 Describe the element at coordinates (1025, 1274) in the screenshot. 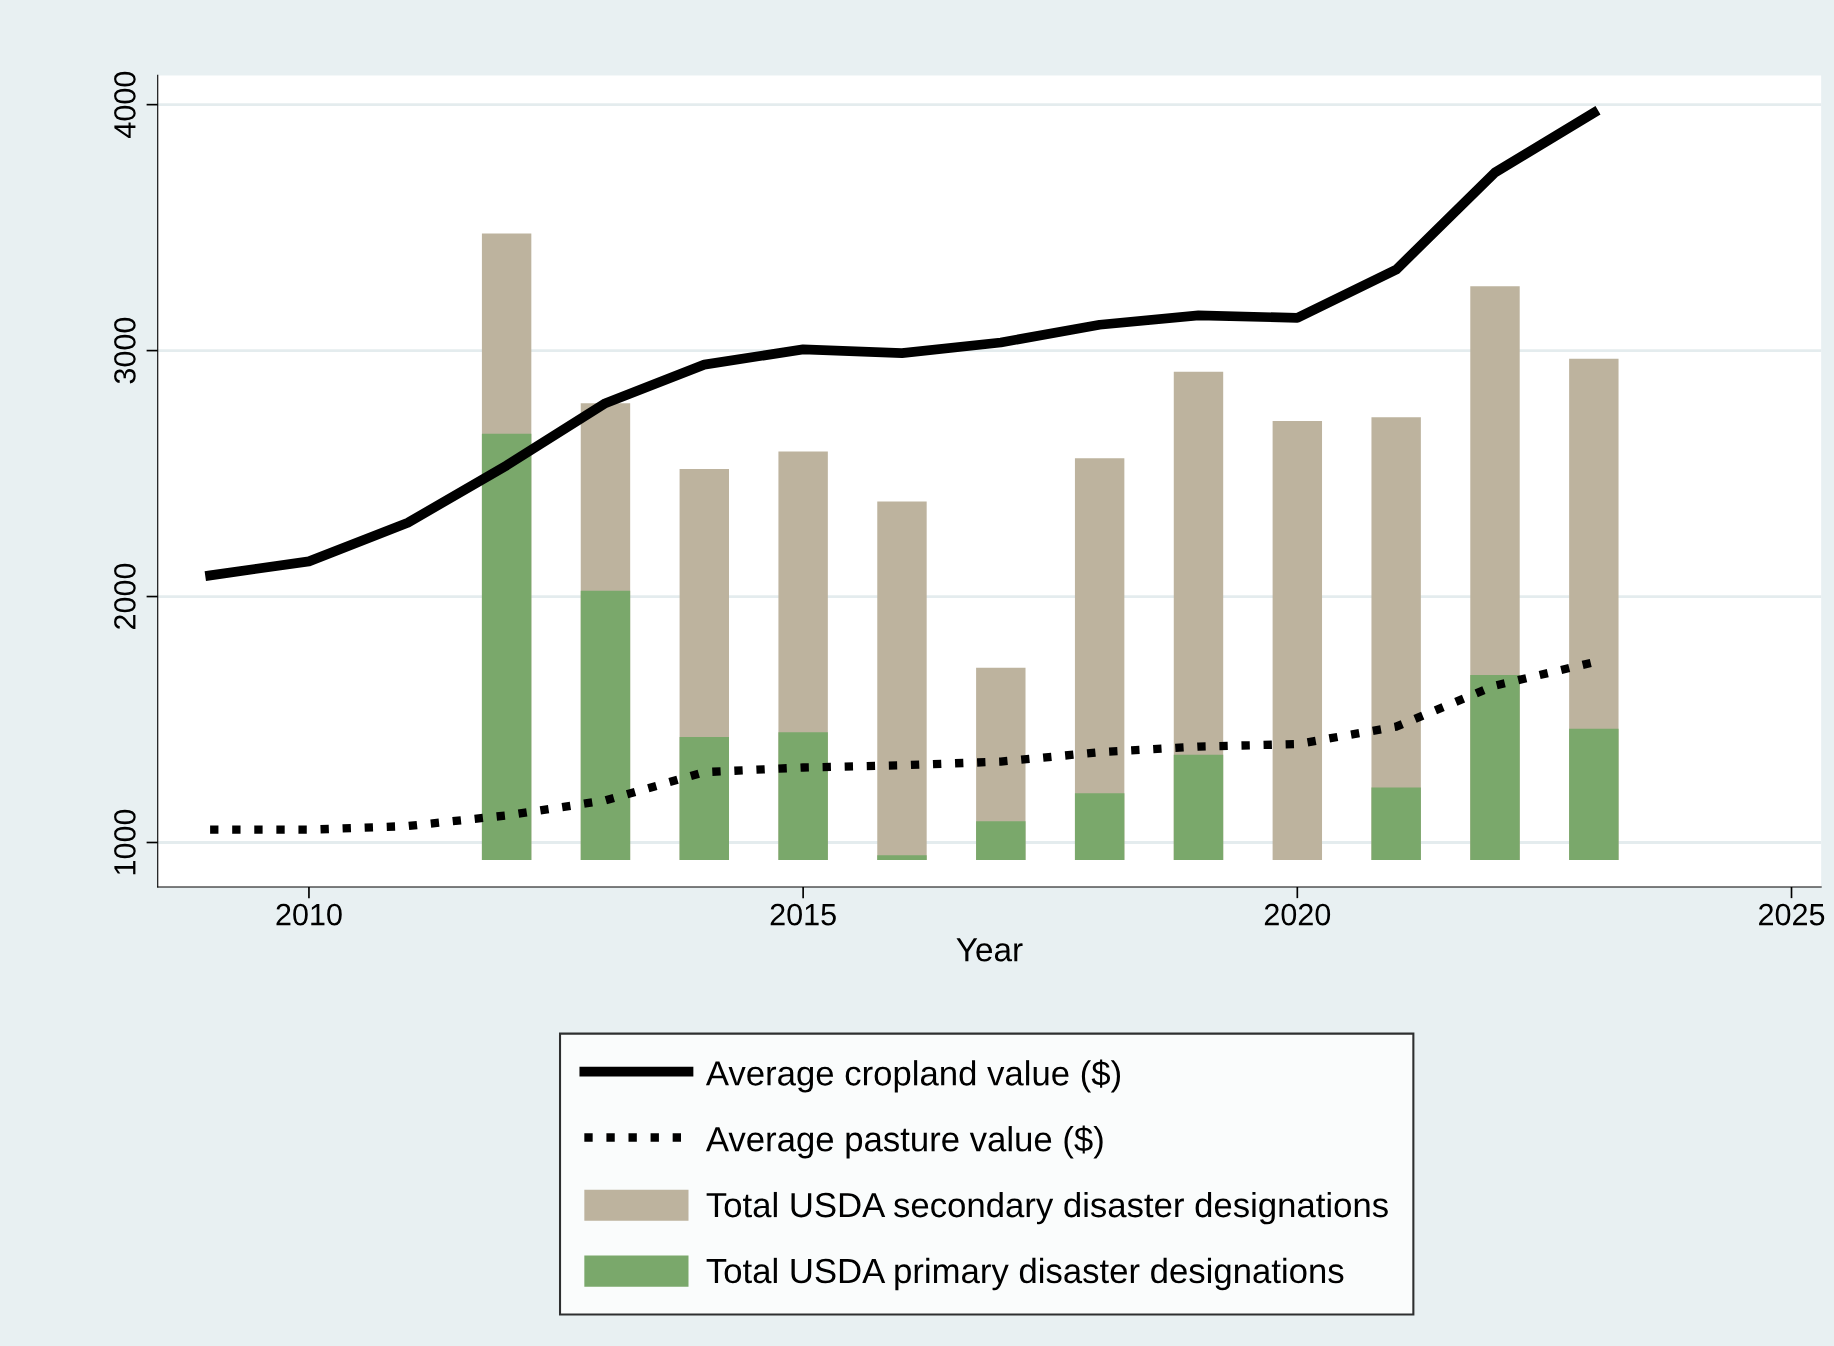

I see `legend-label: Total USDA primary disaster designations` at that location.